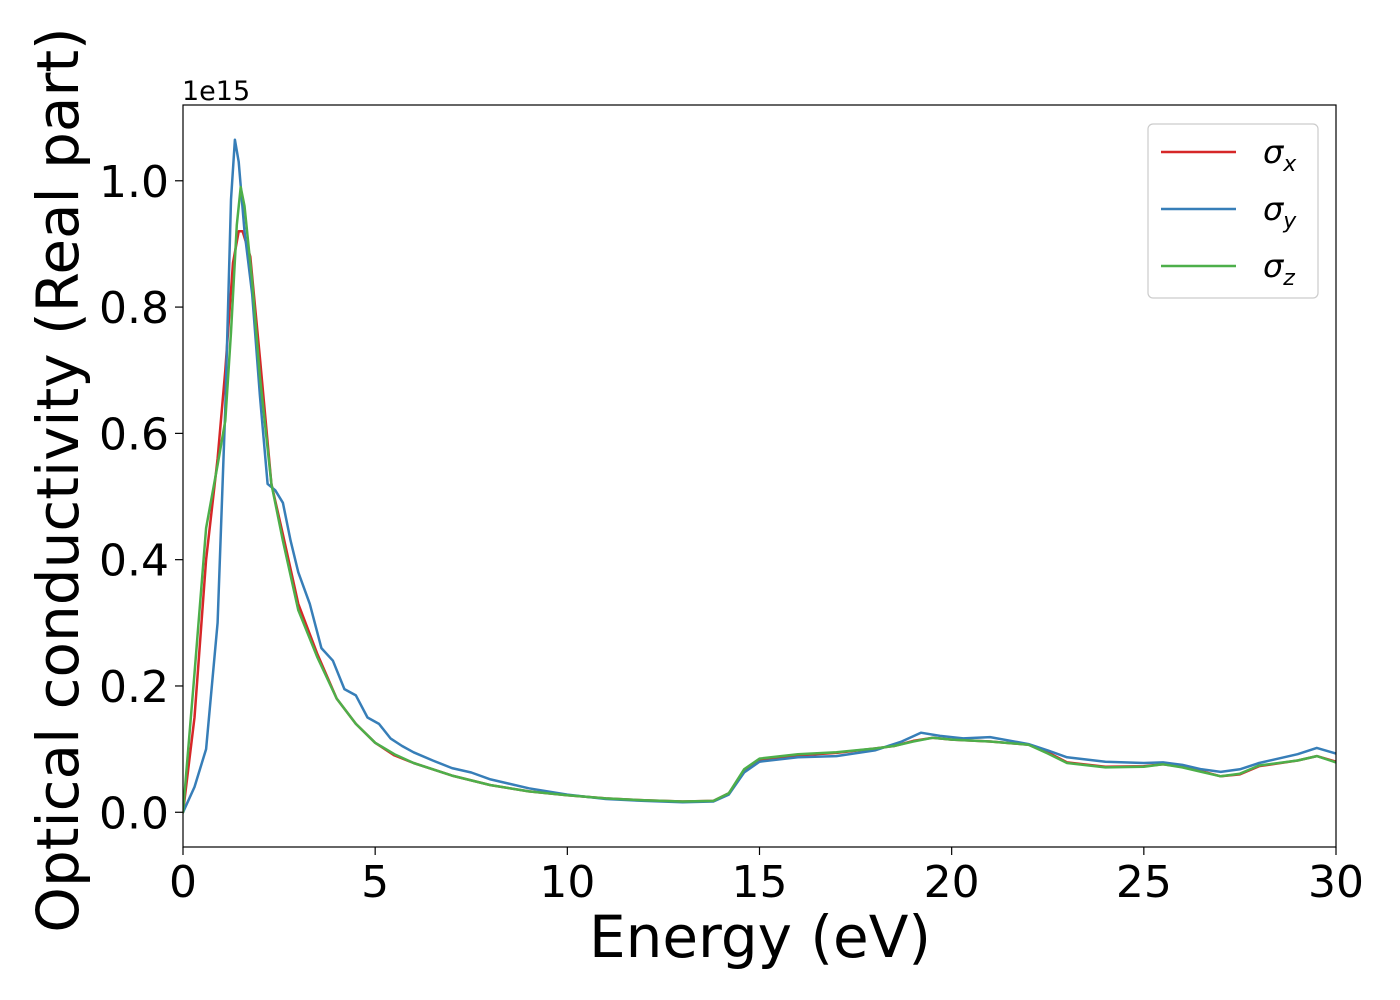  What do you see at coordinates (1144, 882) in the screenshot?
I see `x-tick-label: 25` at bounding box center [1144, 882].